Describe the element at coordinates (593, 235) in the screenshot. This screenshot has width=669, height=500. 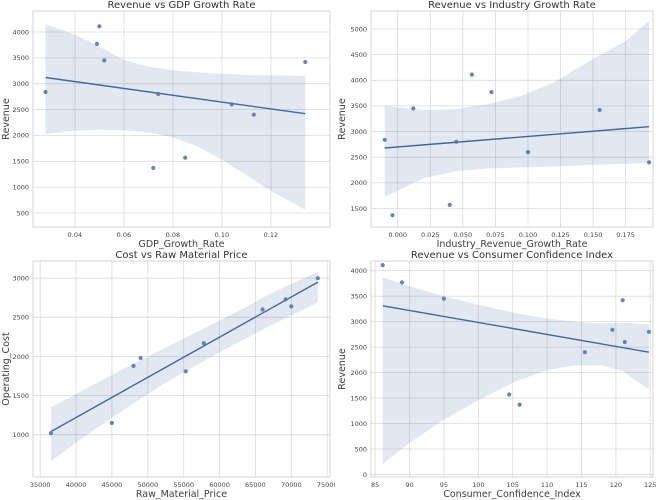
I see `x-tick-label: 0.150` at that location.